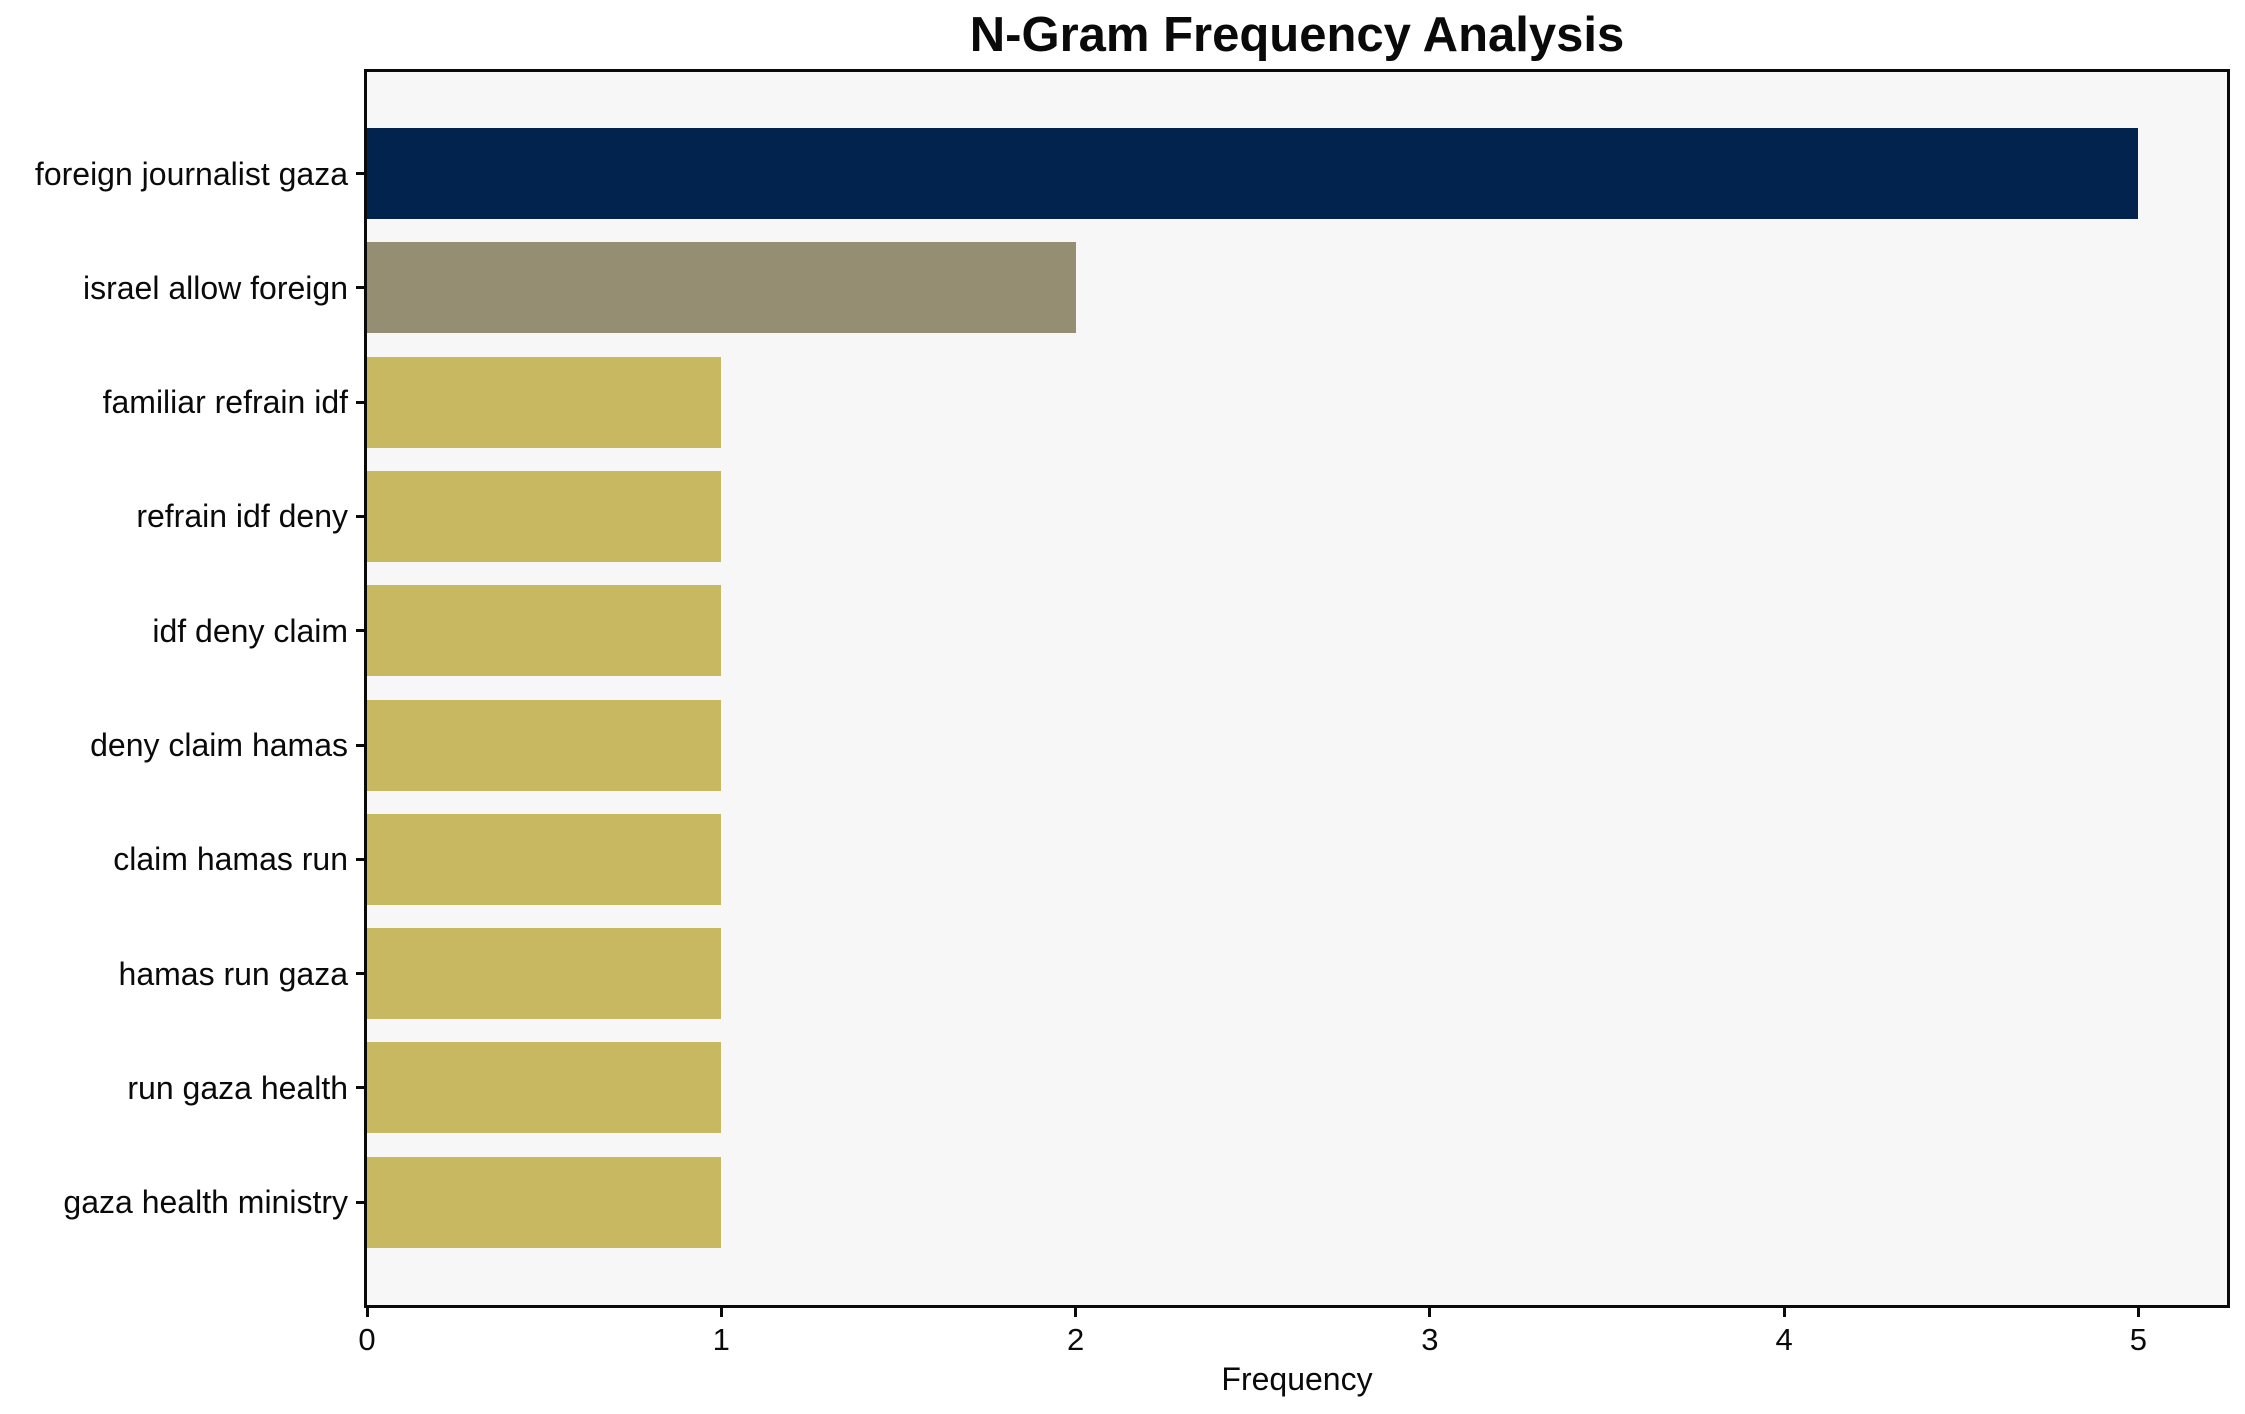 Image resolution: width=2245 pixels, height=1414 pixels. Describe the element at coordinates (544, 516) in the screenshot. I see `bar-refrain-idf-deny` at that location.